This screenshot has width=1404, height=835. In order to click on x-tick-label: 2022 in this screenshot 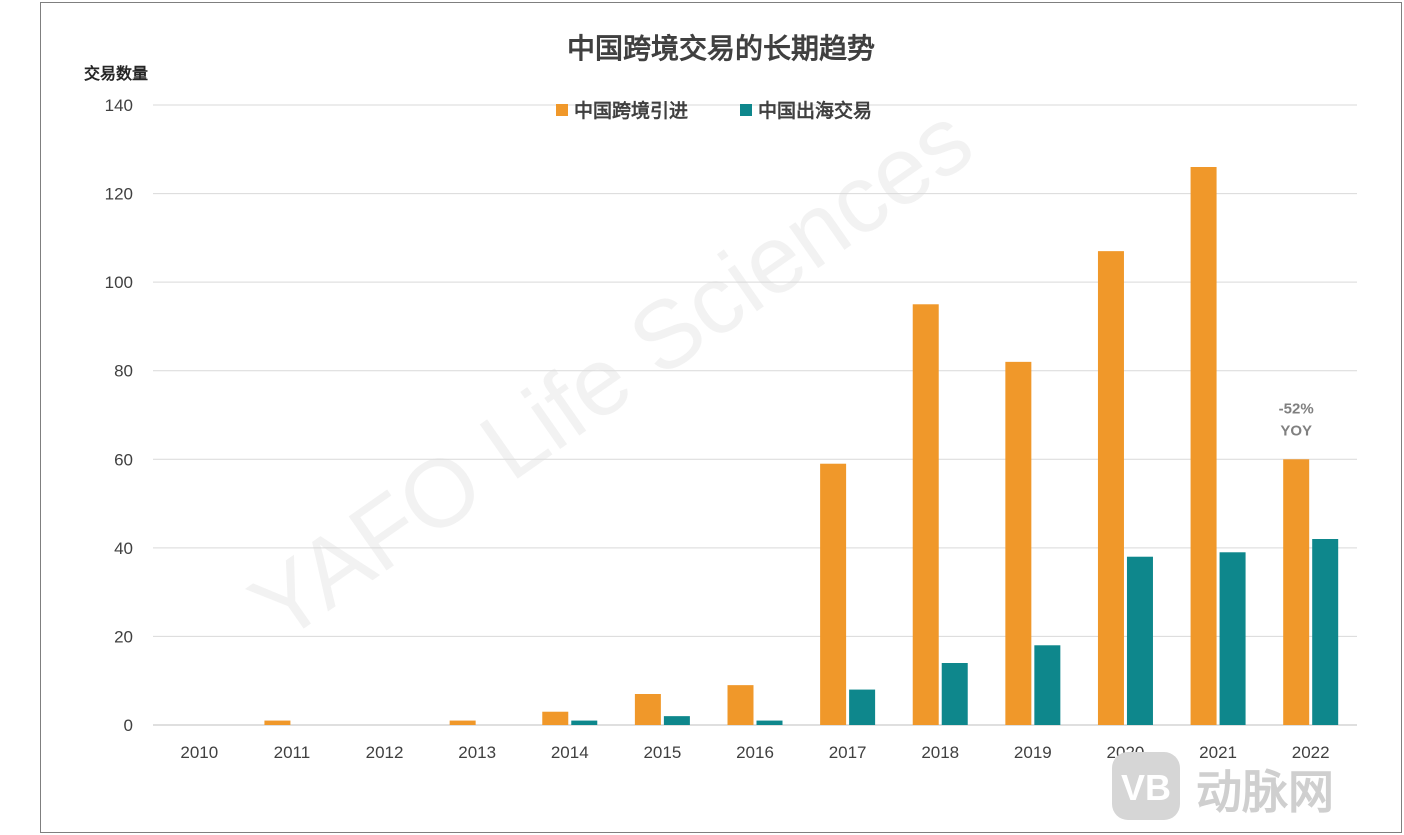, I will do `click(1311, 752)`.